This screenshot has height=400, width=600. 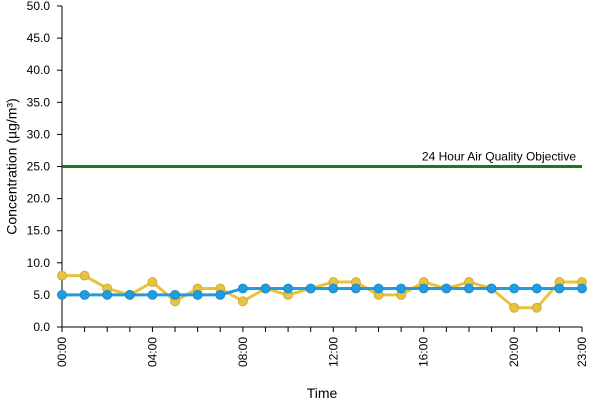 What do you see at coordinates (39, 199) in the screenshot?
I see `y-tick-label: 20.0` at bounding box center [39, 199].